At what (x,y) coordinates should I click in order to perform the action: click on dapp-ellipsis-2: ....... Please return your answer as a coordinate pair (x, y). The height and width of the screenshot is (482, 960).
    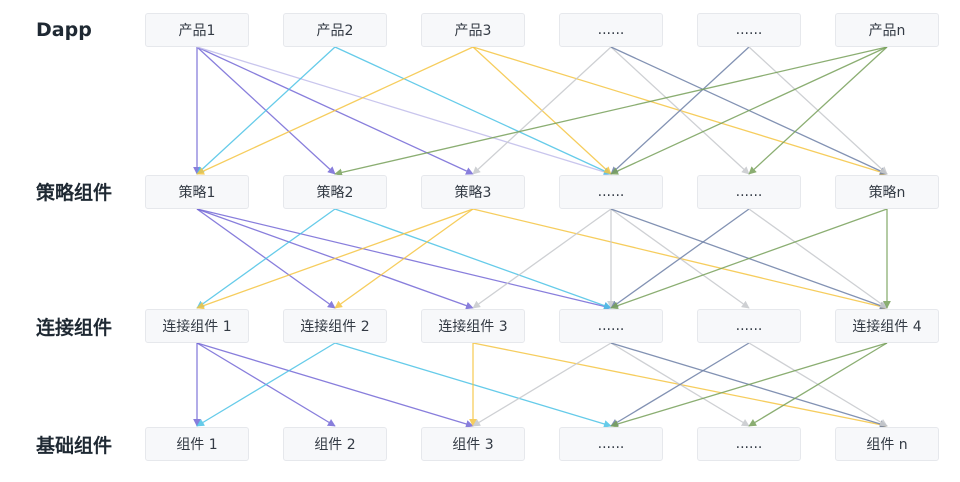
    Looking at the image, I should click on (749, 30).